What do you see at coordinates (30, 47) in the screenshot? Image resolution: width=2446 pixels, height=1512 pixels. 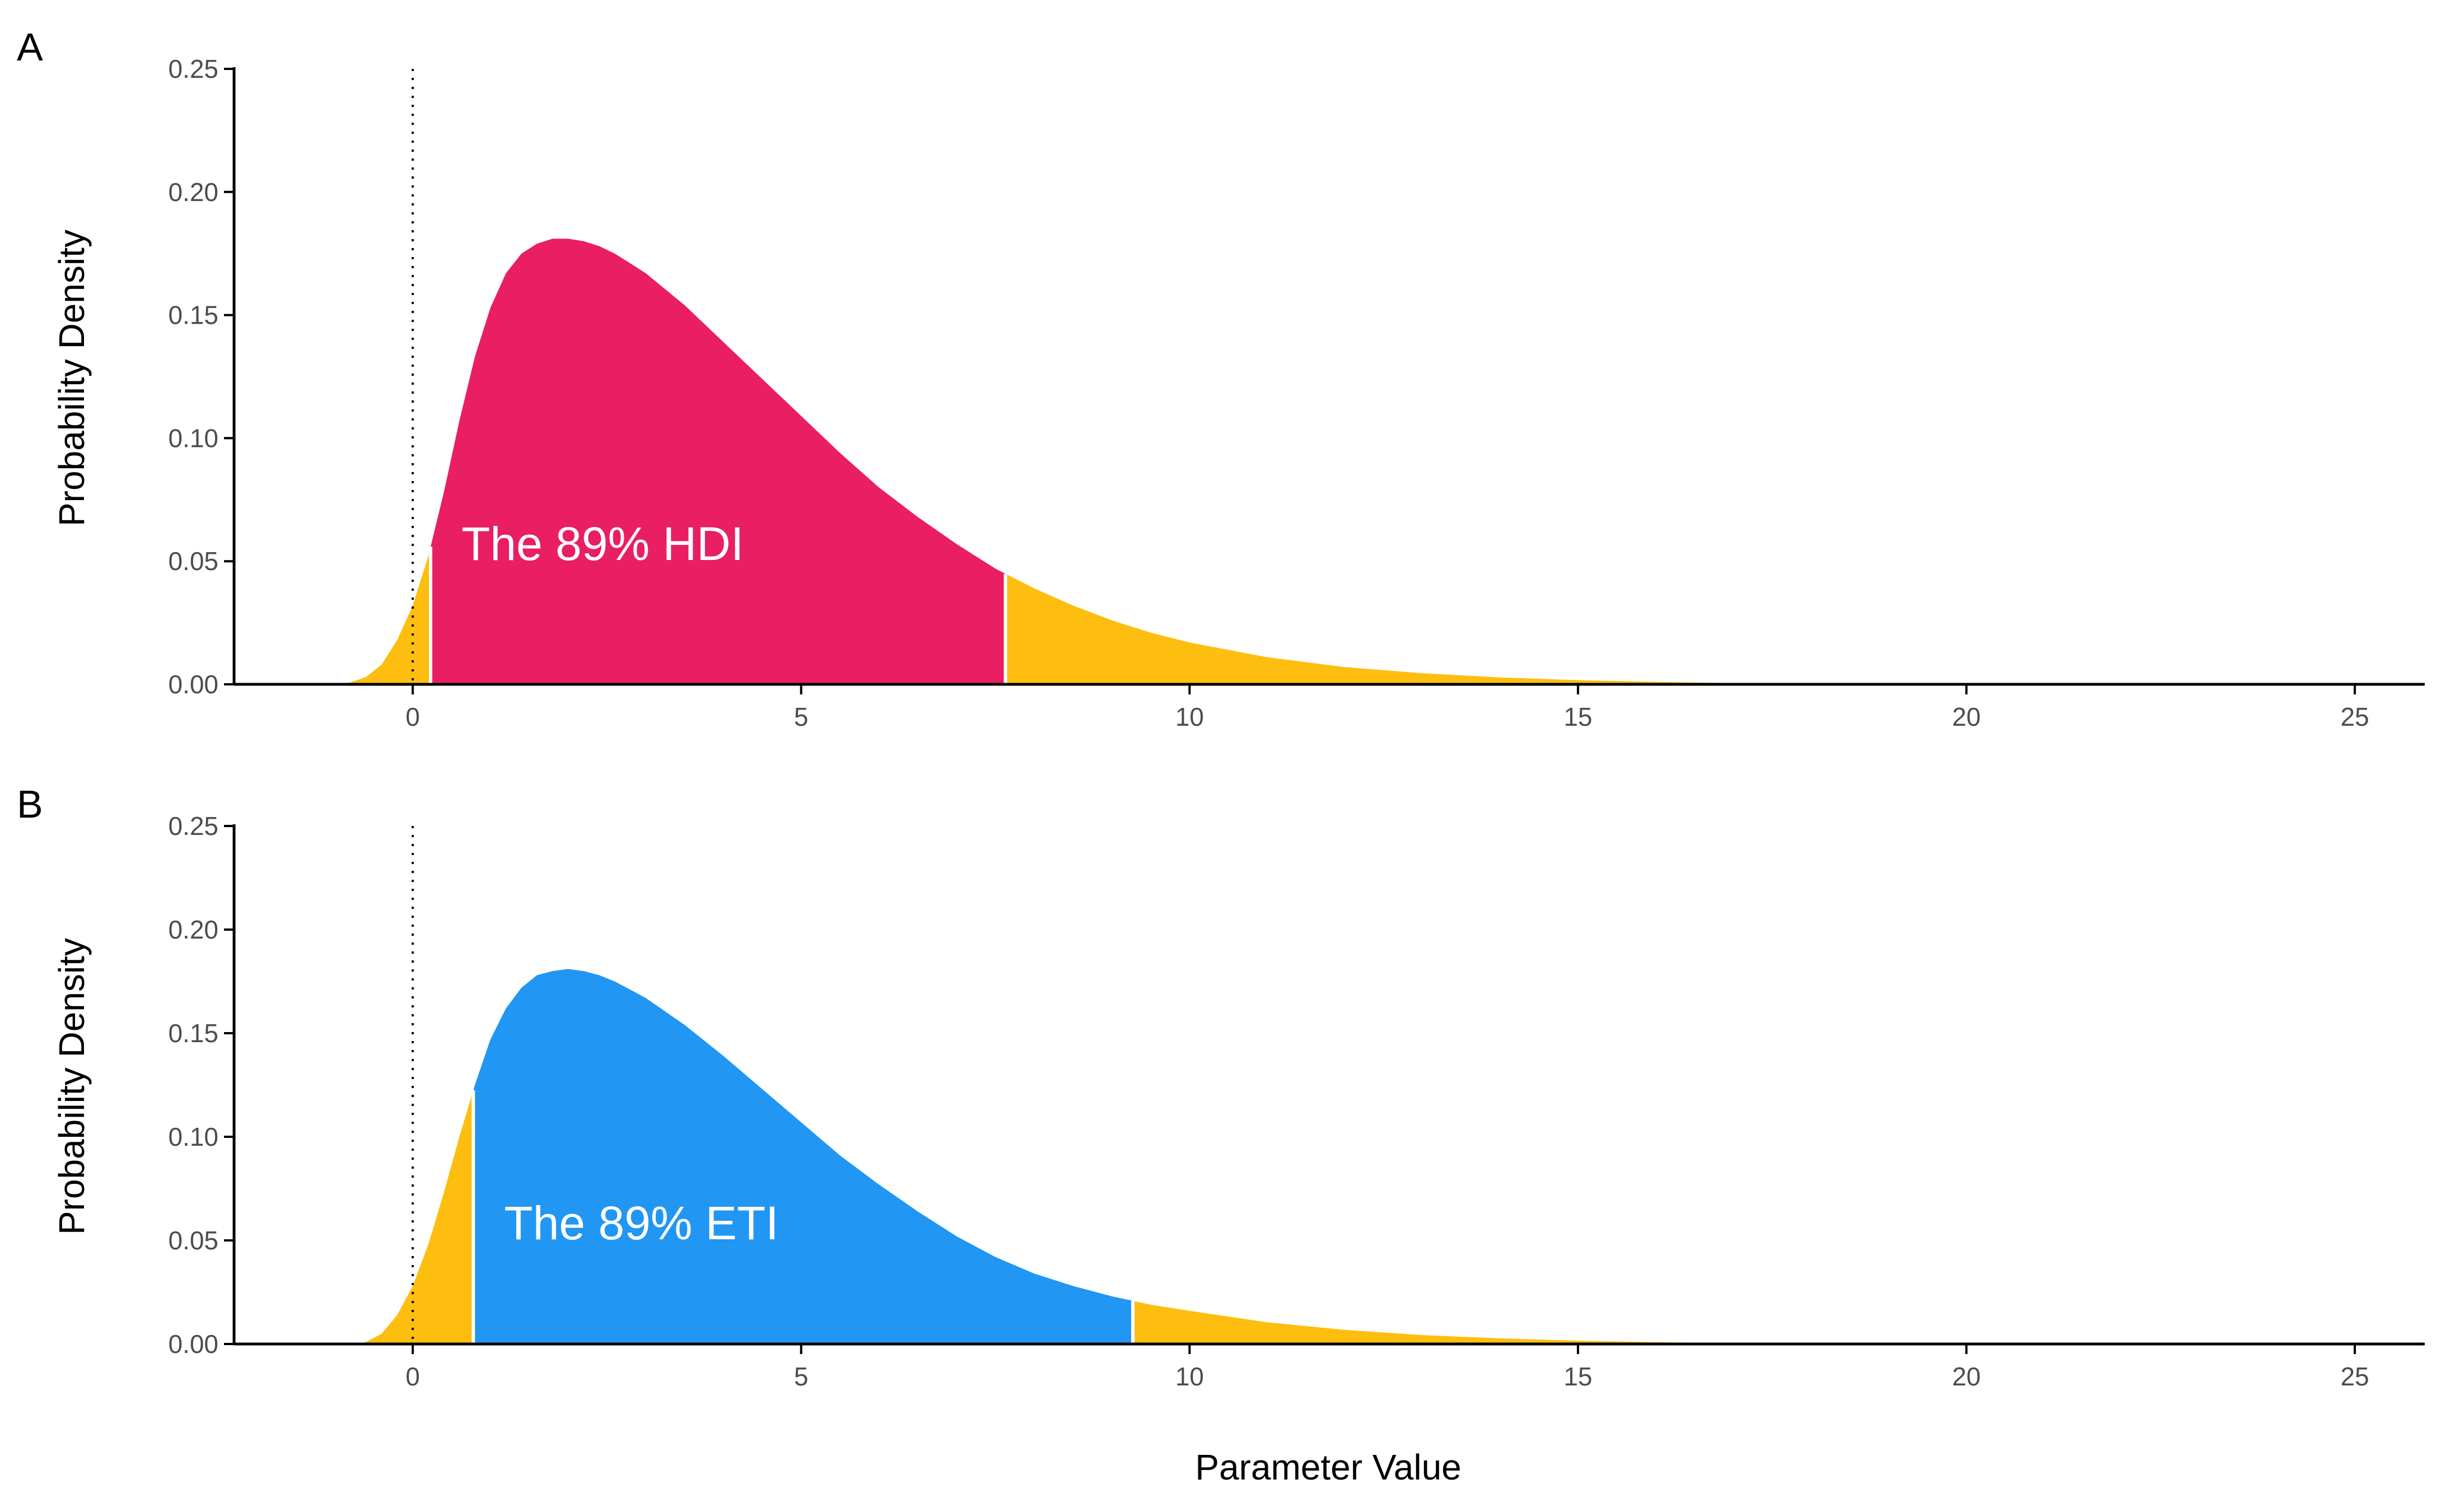 I see `panel-a-tag: A` at bounding box center [30, 47].